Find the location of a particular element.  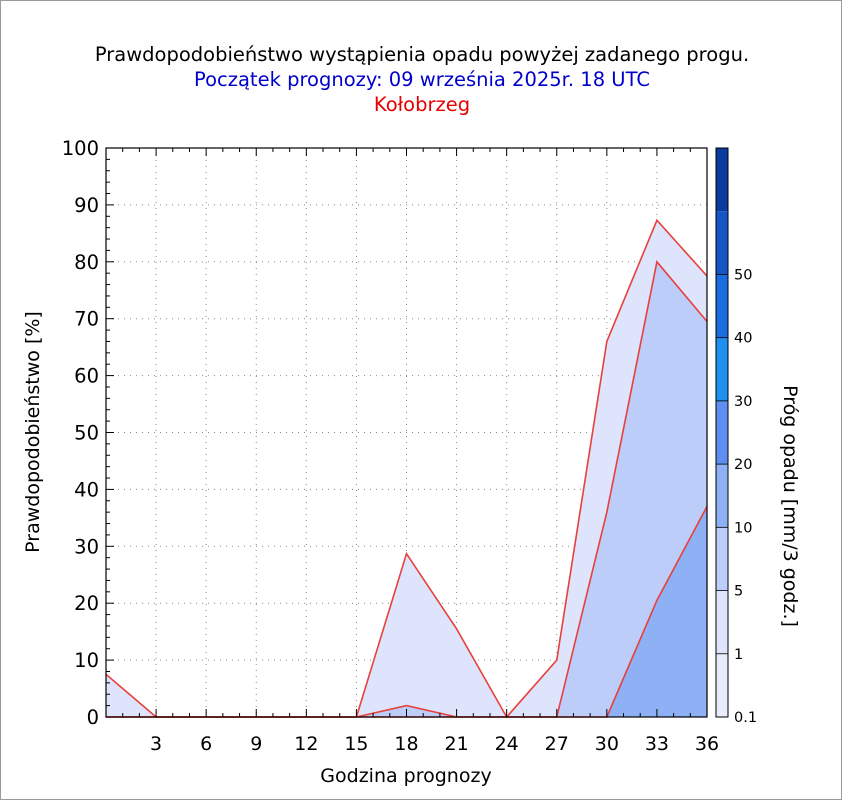

y-tick-label: 0 is located at coordinates (93, 717).